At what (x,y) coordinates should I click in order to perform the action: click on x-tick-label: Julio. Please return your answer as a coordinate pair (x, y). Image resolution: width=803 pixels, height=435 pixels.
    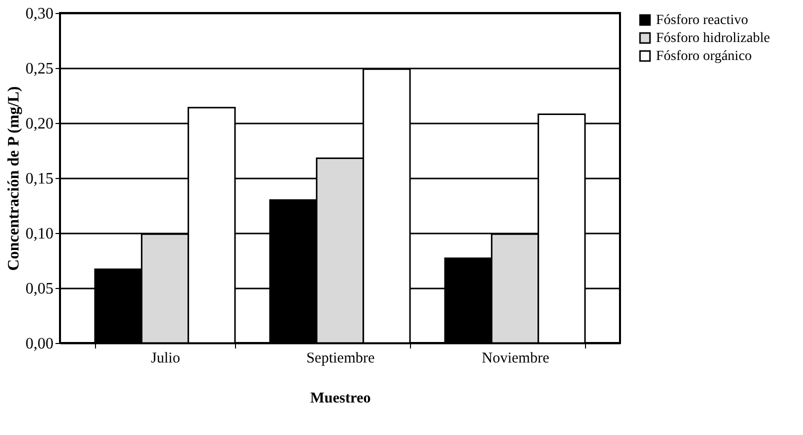
    Looking at the image, I should click on (165, 358).